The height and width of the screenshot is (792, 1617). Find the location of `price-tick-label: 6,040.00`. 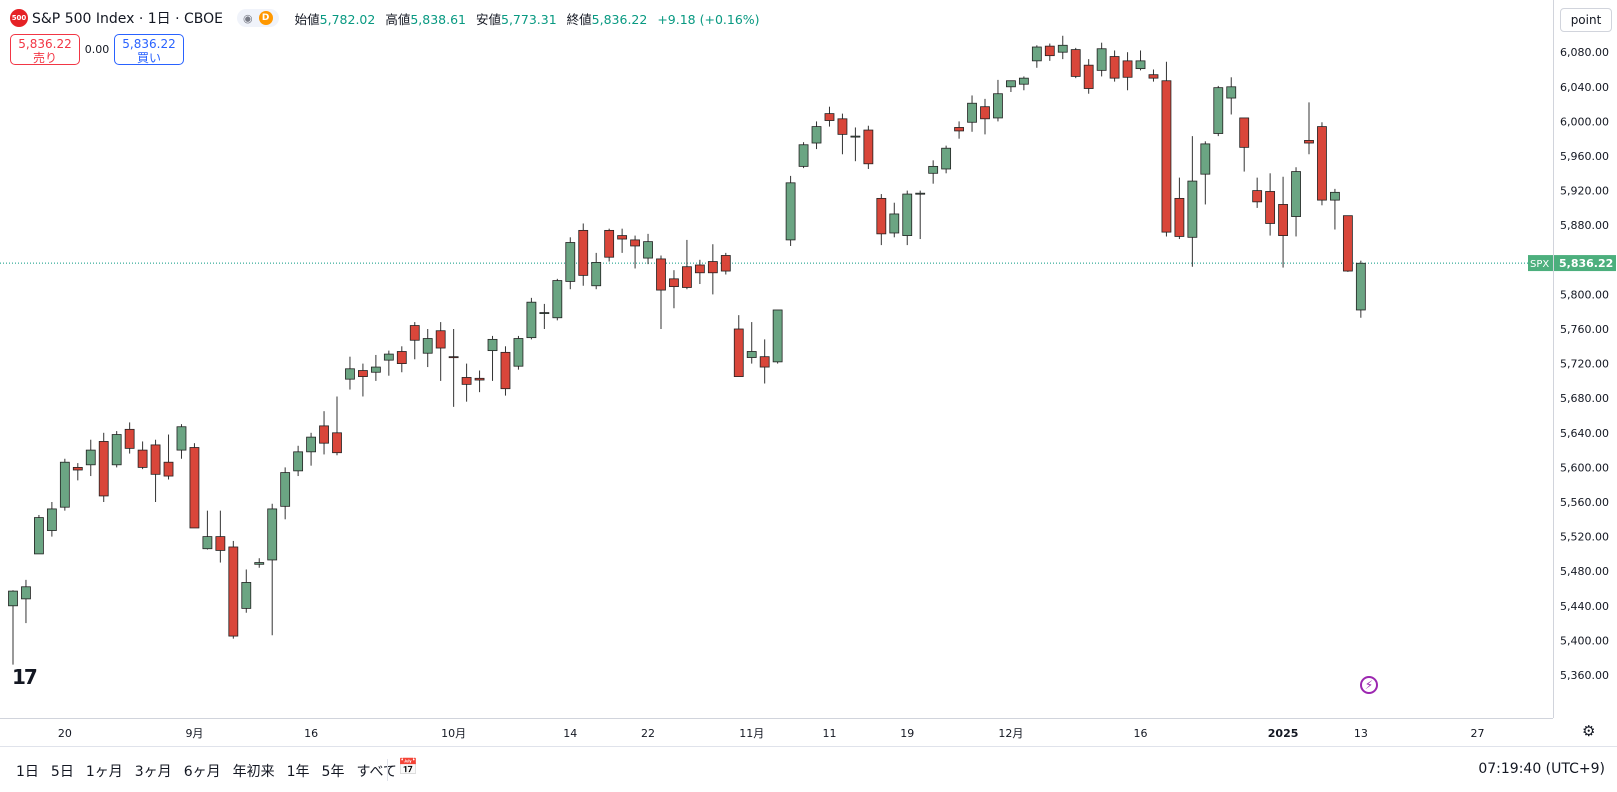

price-tick-label: 6,040.00 is located at coordinates (1584, 87).